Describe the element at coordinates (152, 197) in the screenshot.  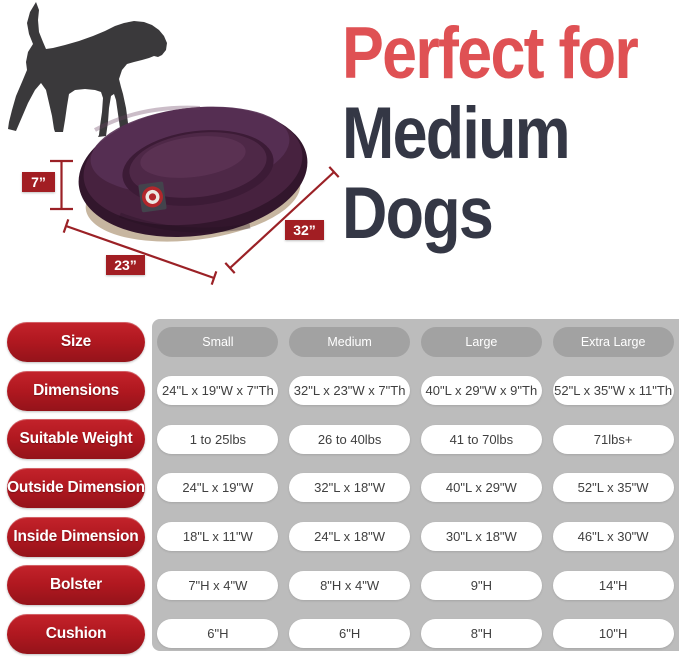
I see `brand-badge-icon` at that location.